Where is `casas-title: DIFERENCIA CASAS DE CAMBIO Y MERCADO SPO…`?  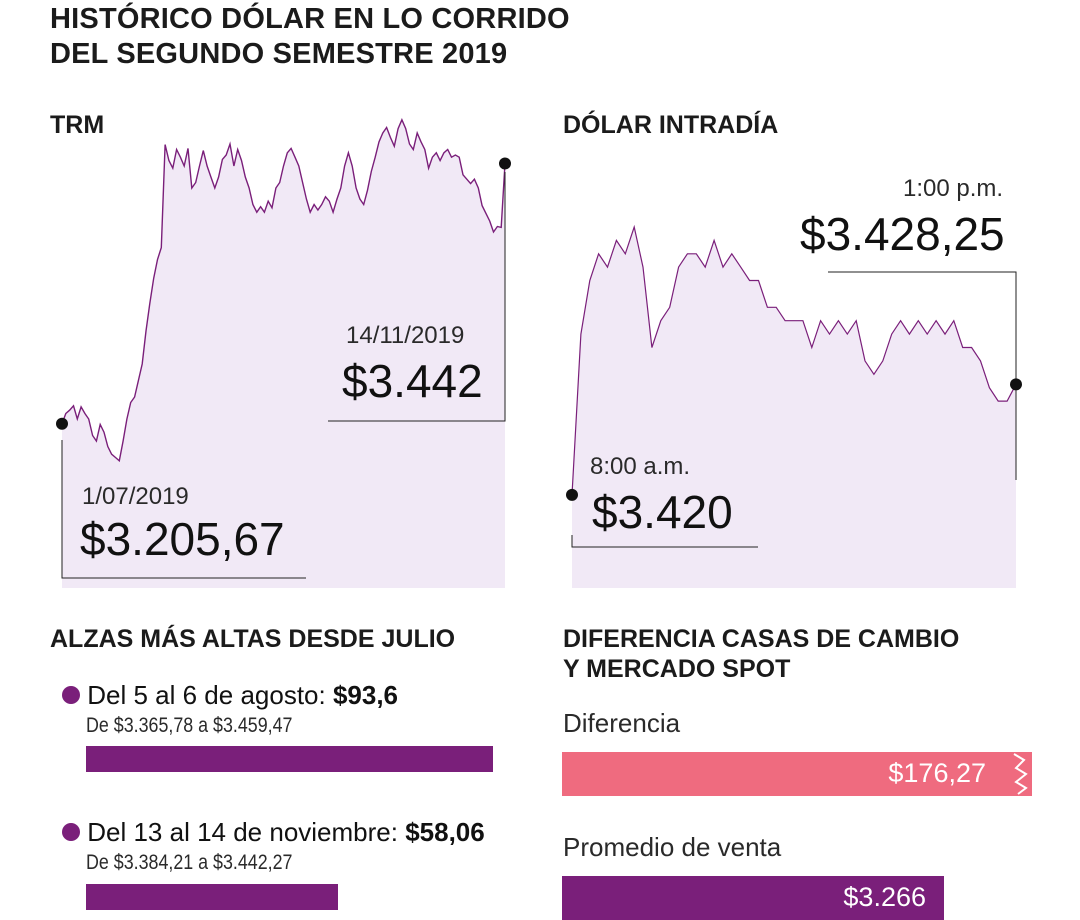 casas-title: DIFERENCIA CASAS DE CAMBIO Y MERCADO SPO… is located at coordinates (761, 654).